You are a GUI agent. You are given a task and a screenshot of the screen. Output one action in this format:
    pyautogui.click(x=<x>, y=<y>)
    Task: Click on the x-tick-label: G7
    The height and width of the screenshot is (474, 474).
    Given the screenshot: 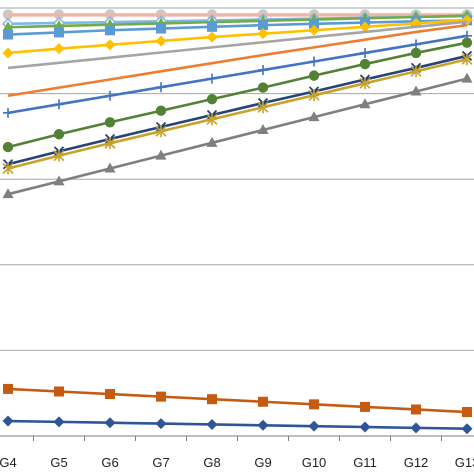 What is the action you would take?
    pyautogui.click(x=160, y=462)
    